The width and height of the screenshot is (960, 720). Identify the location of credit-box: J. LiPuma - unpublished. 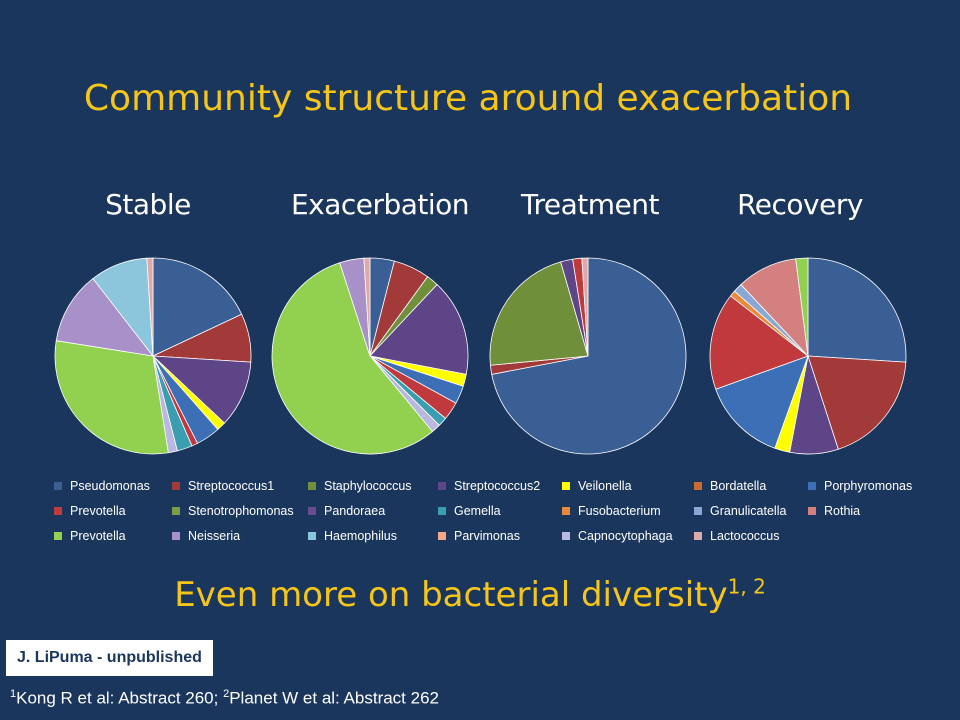
(109, 658).